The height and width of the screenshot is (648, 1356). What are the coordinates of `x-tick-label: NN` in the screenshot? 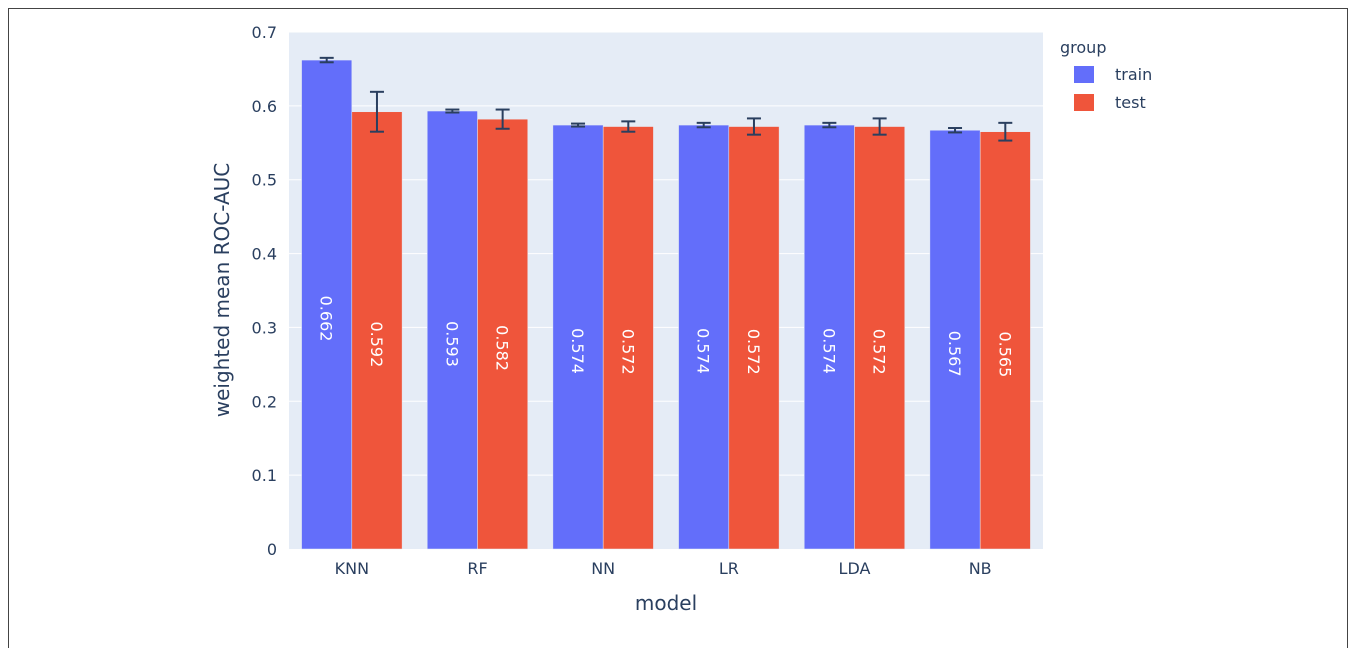 It's located at (603, 568).